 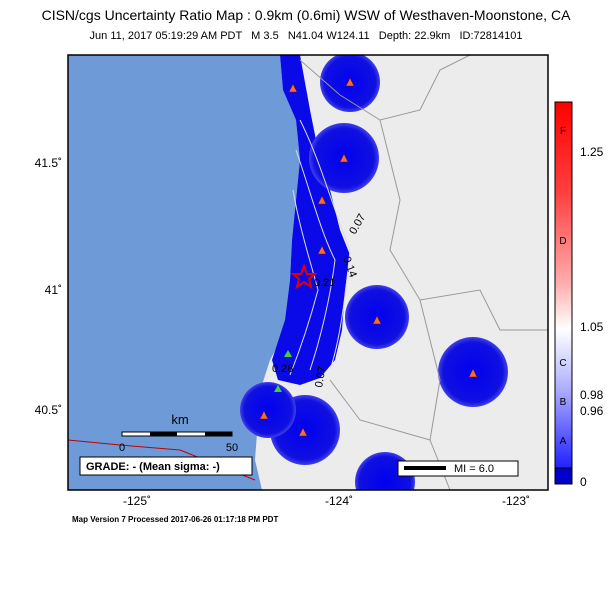 I want to click on colorbar-zero, so click(x=563, y=476).